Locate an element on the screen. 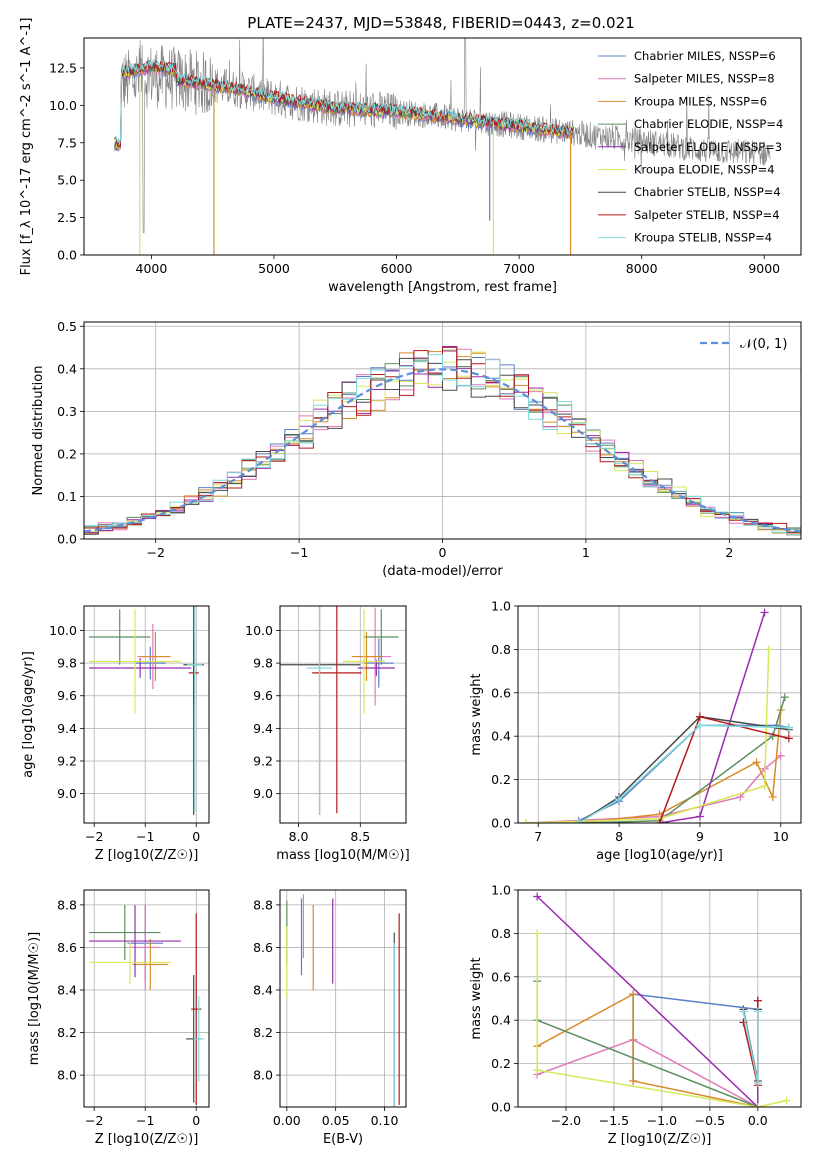 Image resolution: width=819 pixels, height=1170 pixels. age_vs_mass-ytick-label: 10.0 is located at coordinates (259, 630).